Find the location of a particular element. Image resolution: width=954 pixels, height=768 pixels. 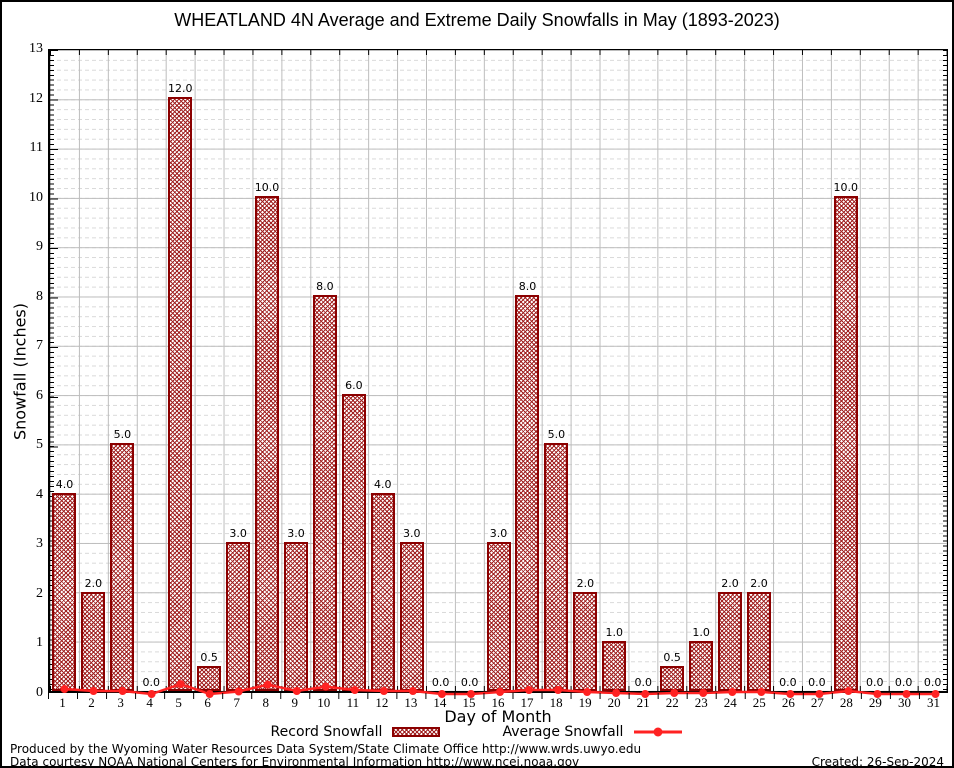

x-tick-label: 17 is located at coordinates (527, 702).